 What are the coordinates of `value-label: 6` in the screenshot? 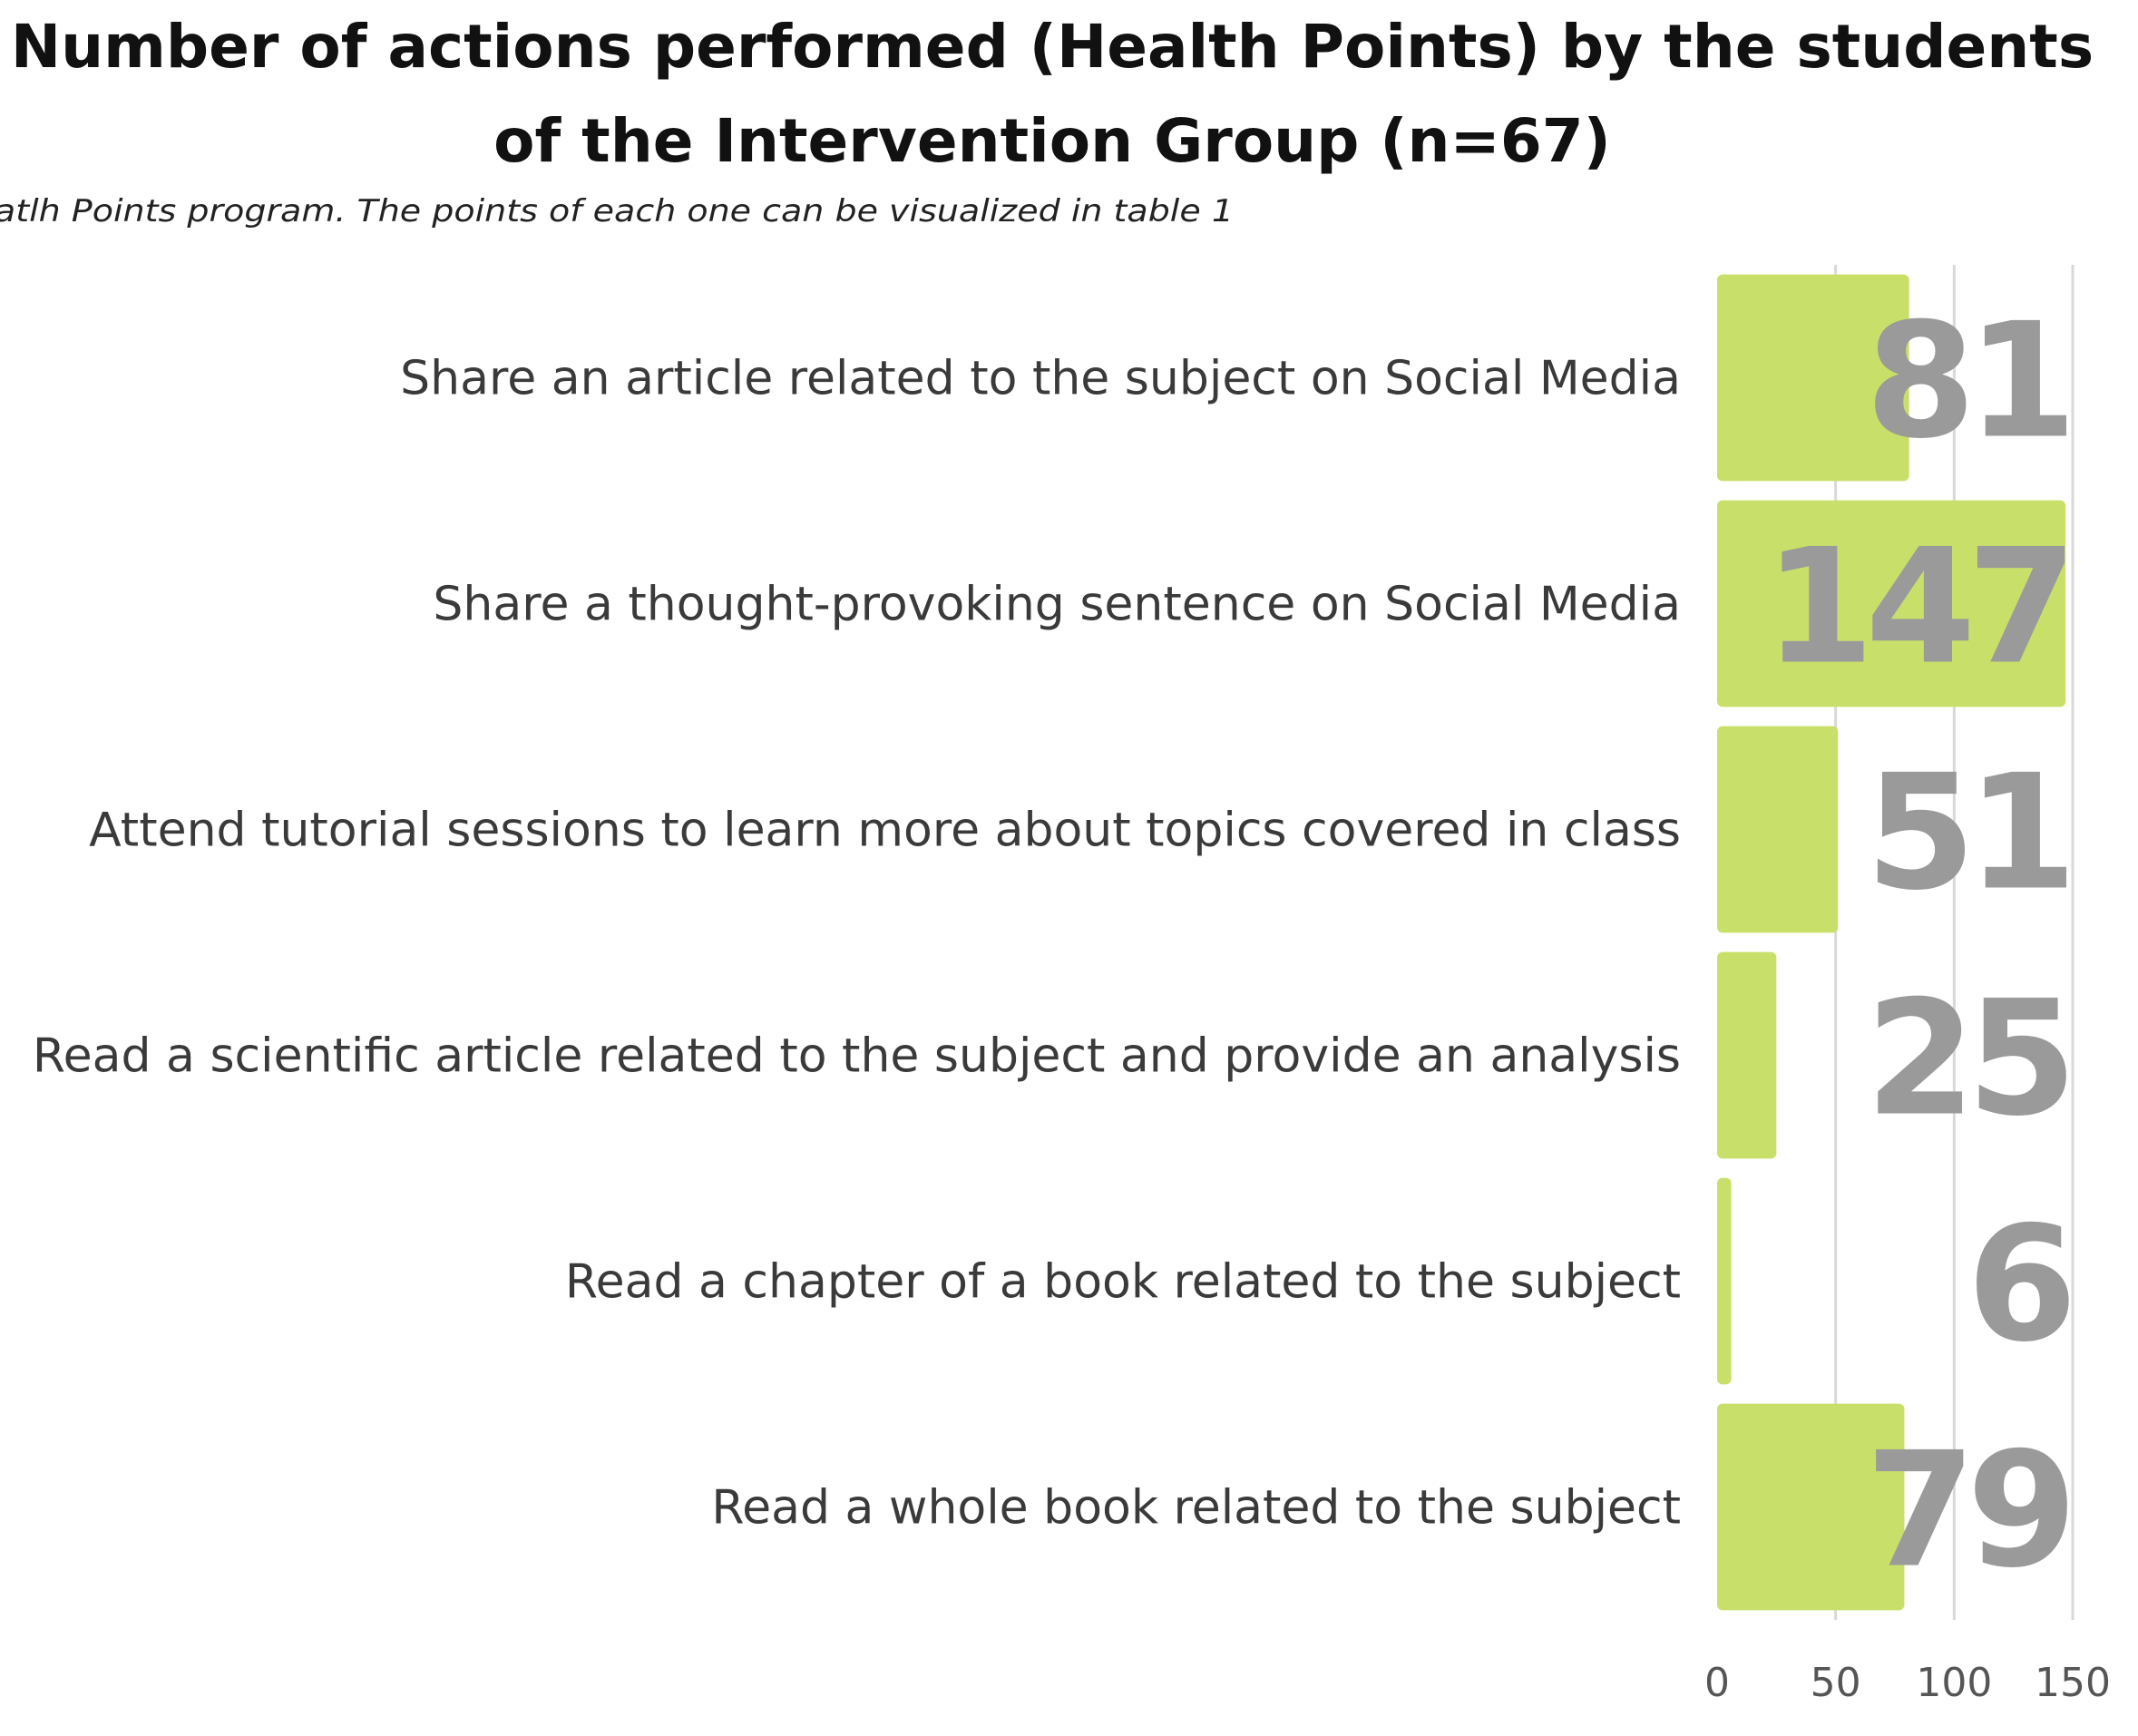 It's located at (2018, 1286).